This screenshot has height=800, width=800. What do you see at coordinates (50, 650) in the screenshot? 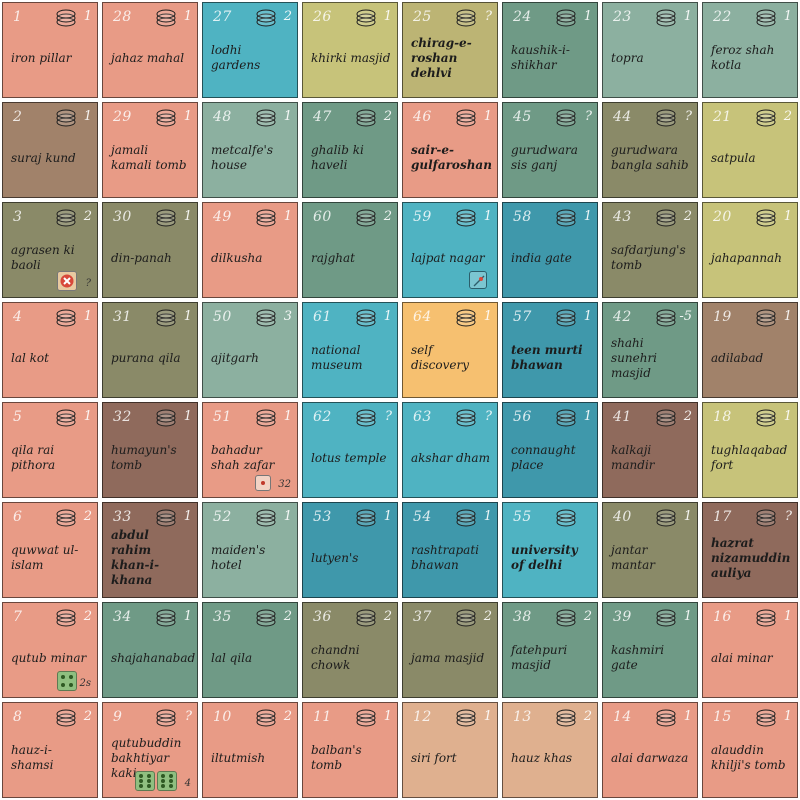
I see `tile-7: 7 2 qutub minar 2s` at bounding box center [50, 650].